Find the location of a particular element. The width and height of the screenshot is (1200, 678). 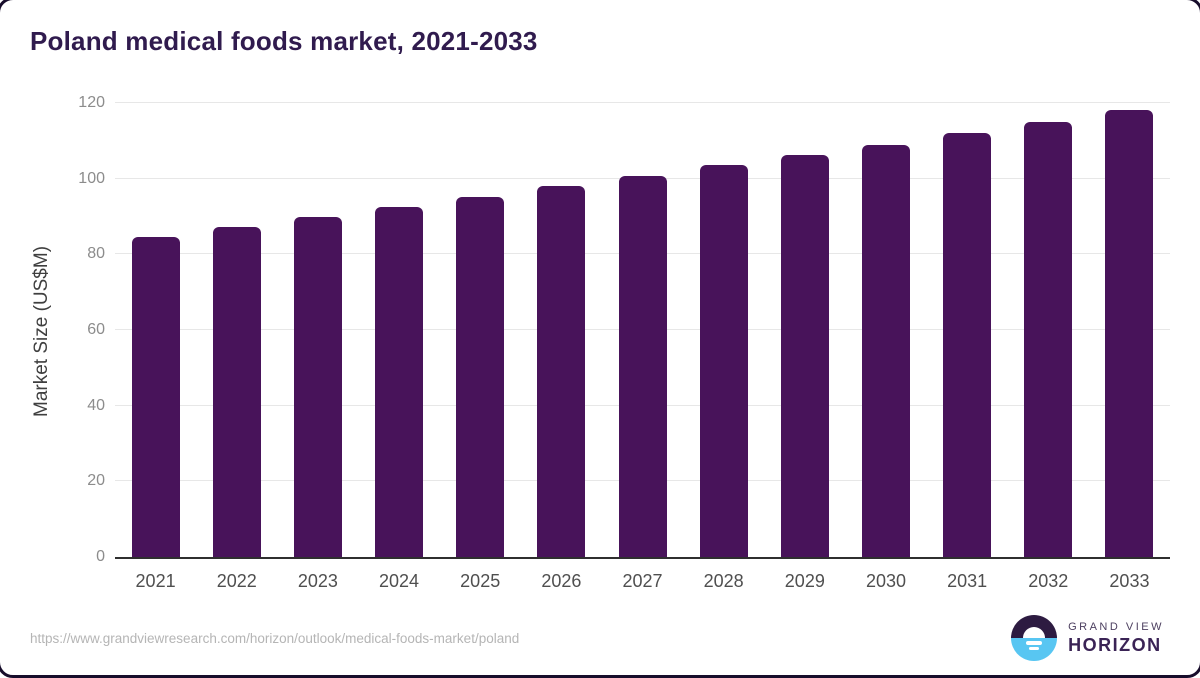

bar-2026 is located at coordinates (561, 371).